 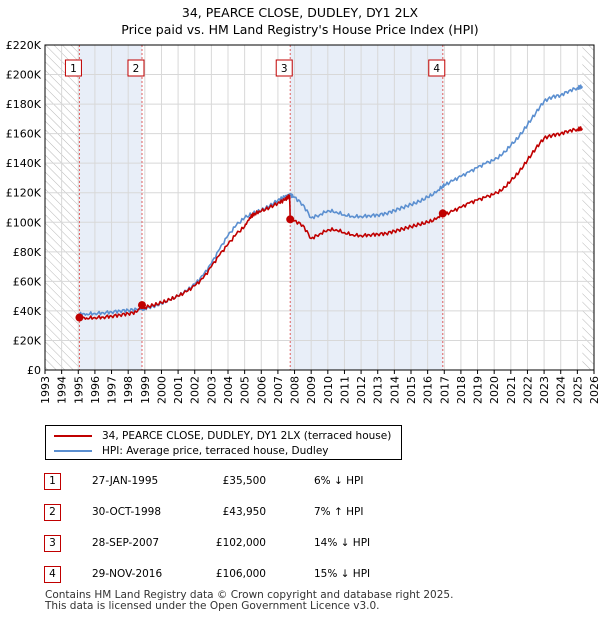 What do you see at coordinates (244, 512) in the screenshot?
I see `transaction-price: £43,950` at bounding box center [244, 512].